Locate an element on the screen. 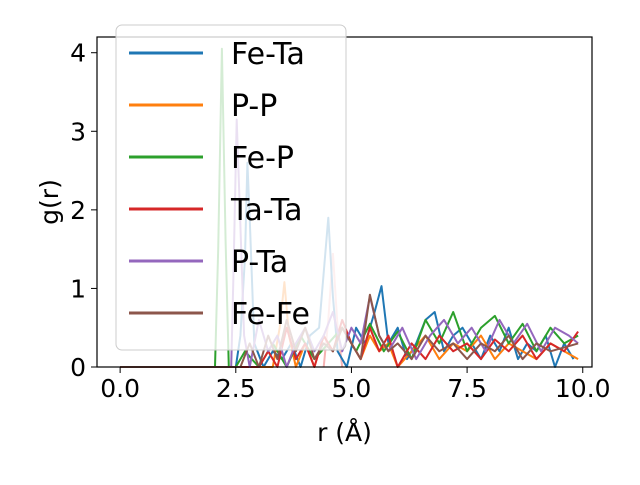 The height and width of the screenshot is (485, 640). series-line-p-p is located at coordinates (349, 324).